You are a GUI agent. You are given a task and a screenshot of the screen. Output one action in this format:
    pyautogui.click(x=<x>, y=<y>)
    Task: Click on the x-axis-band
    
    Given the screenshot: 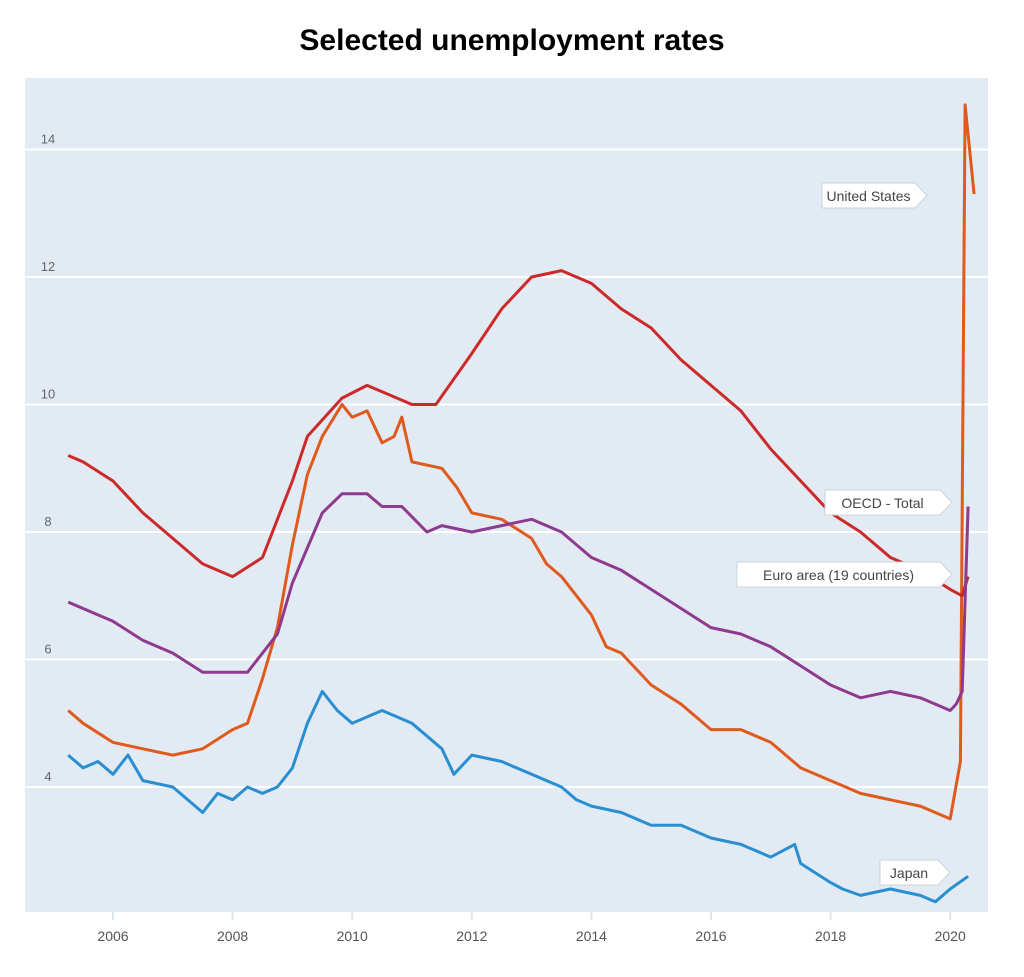 What is the action you would take?
    pyautogui.click(x=506, y=934)
    